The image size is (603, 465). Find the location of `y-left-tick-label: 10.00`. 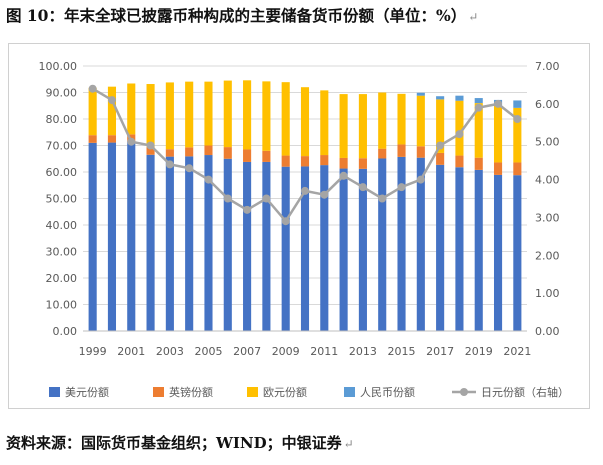

y-left-tick-label: 10.00 is located at coordinates (62, 305).